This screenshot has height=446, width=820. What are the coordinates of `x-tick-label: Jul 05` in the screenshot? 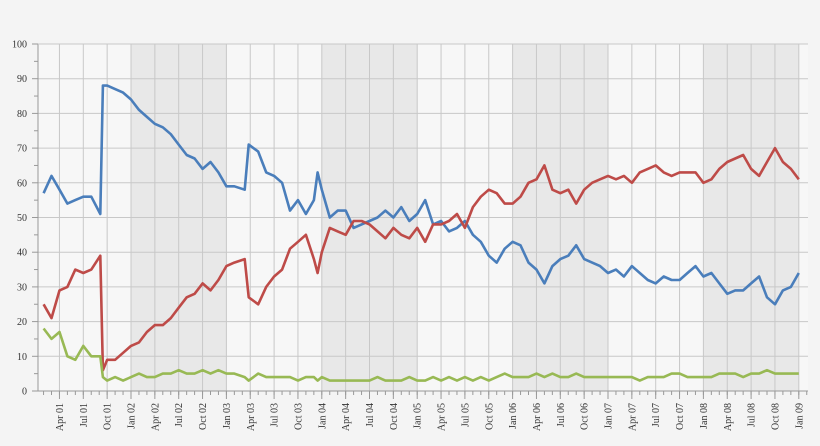 It's located at (465, 415).